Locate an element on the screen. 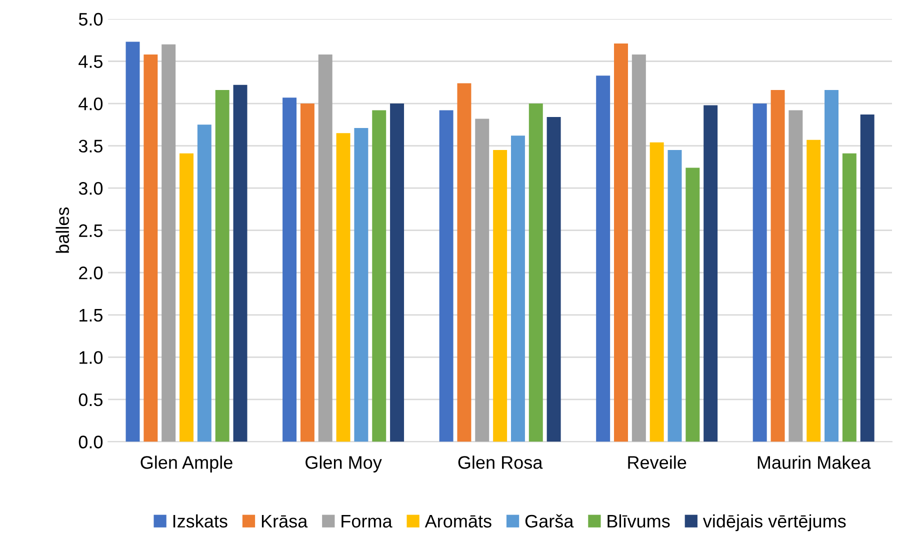 This screenshot has height=542, width=901. legend-label: Forma is located at coordinates (367, 521).